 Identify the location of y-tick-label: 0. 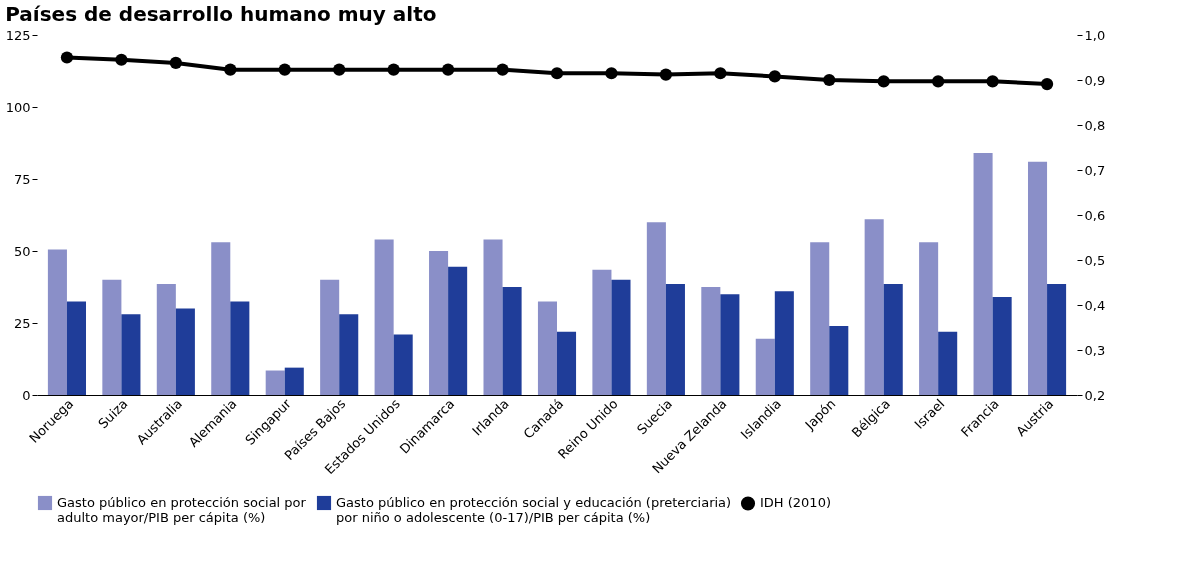
(26, 395).